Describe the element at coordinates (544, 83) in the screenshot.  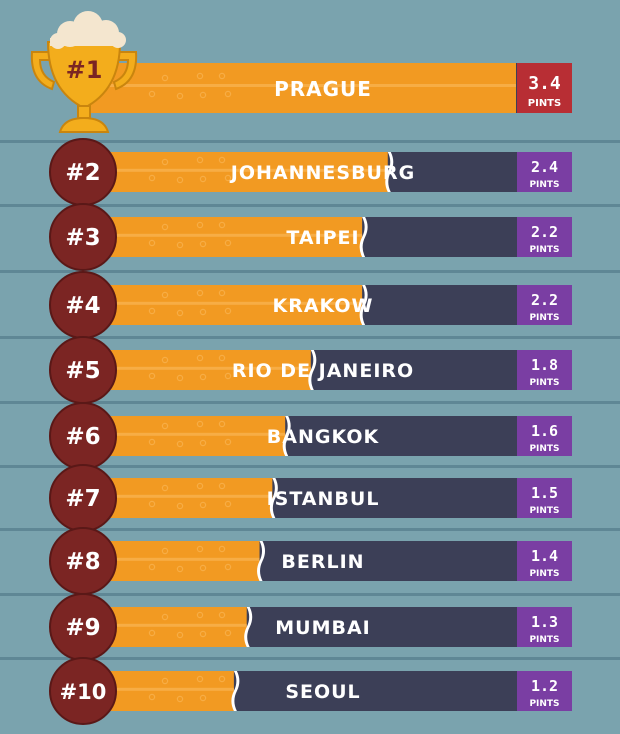
I see `value-label: 3.4` at that location.